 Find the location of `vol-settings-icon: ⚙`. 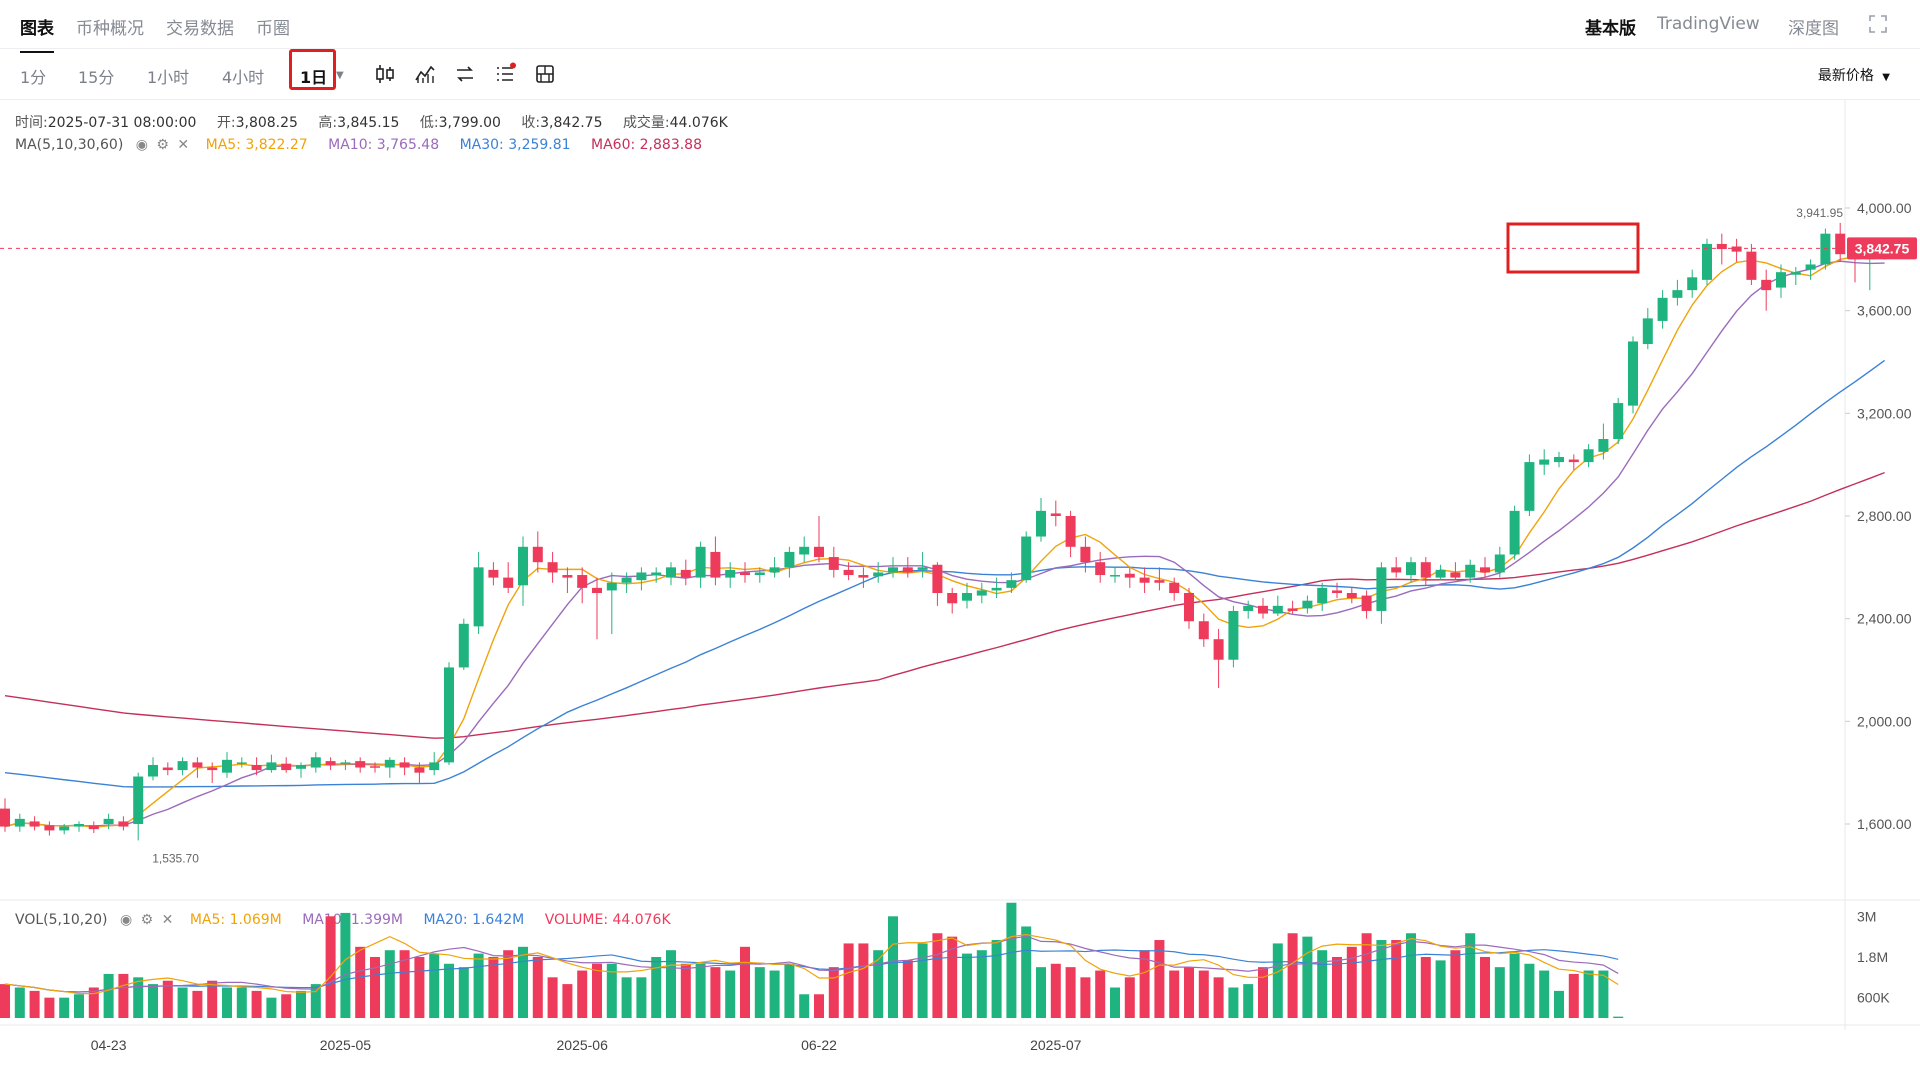

vol-settings-icon: ⚙ is located at coordinates (147, 920).